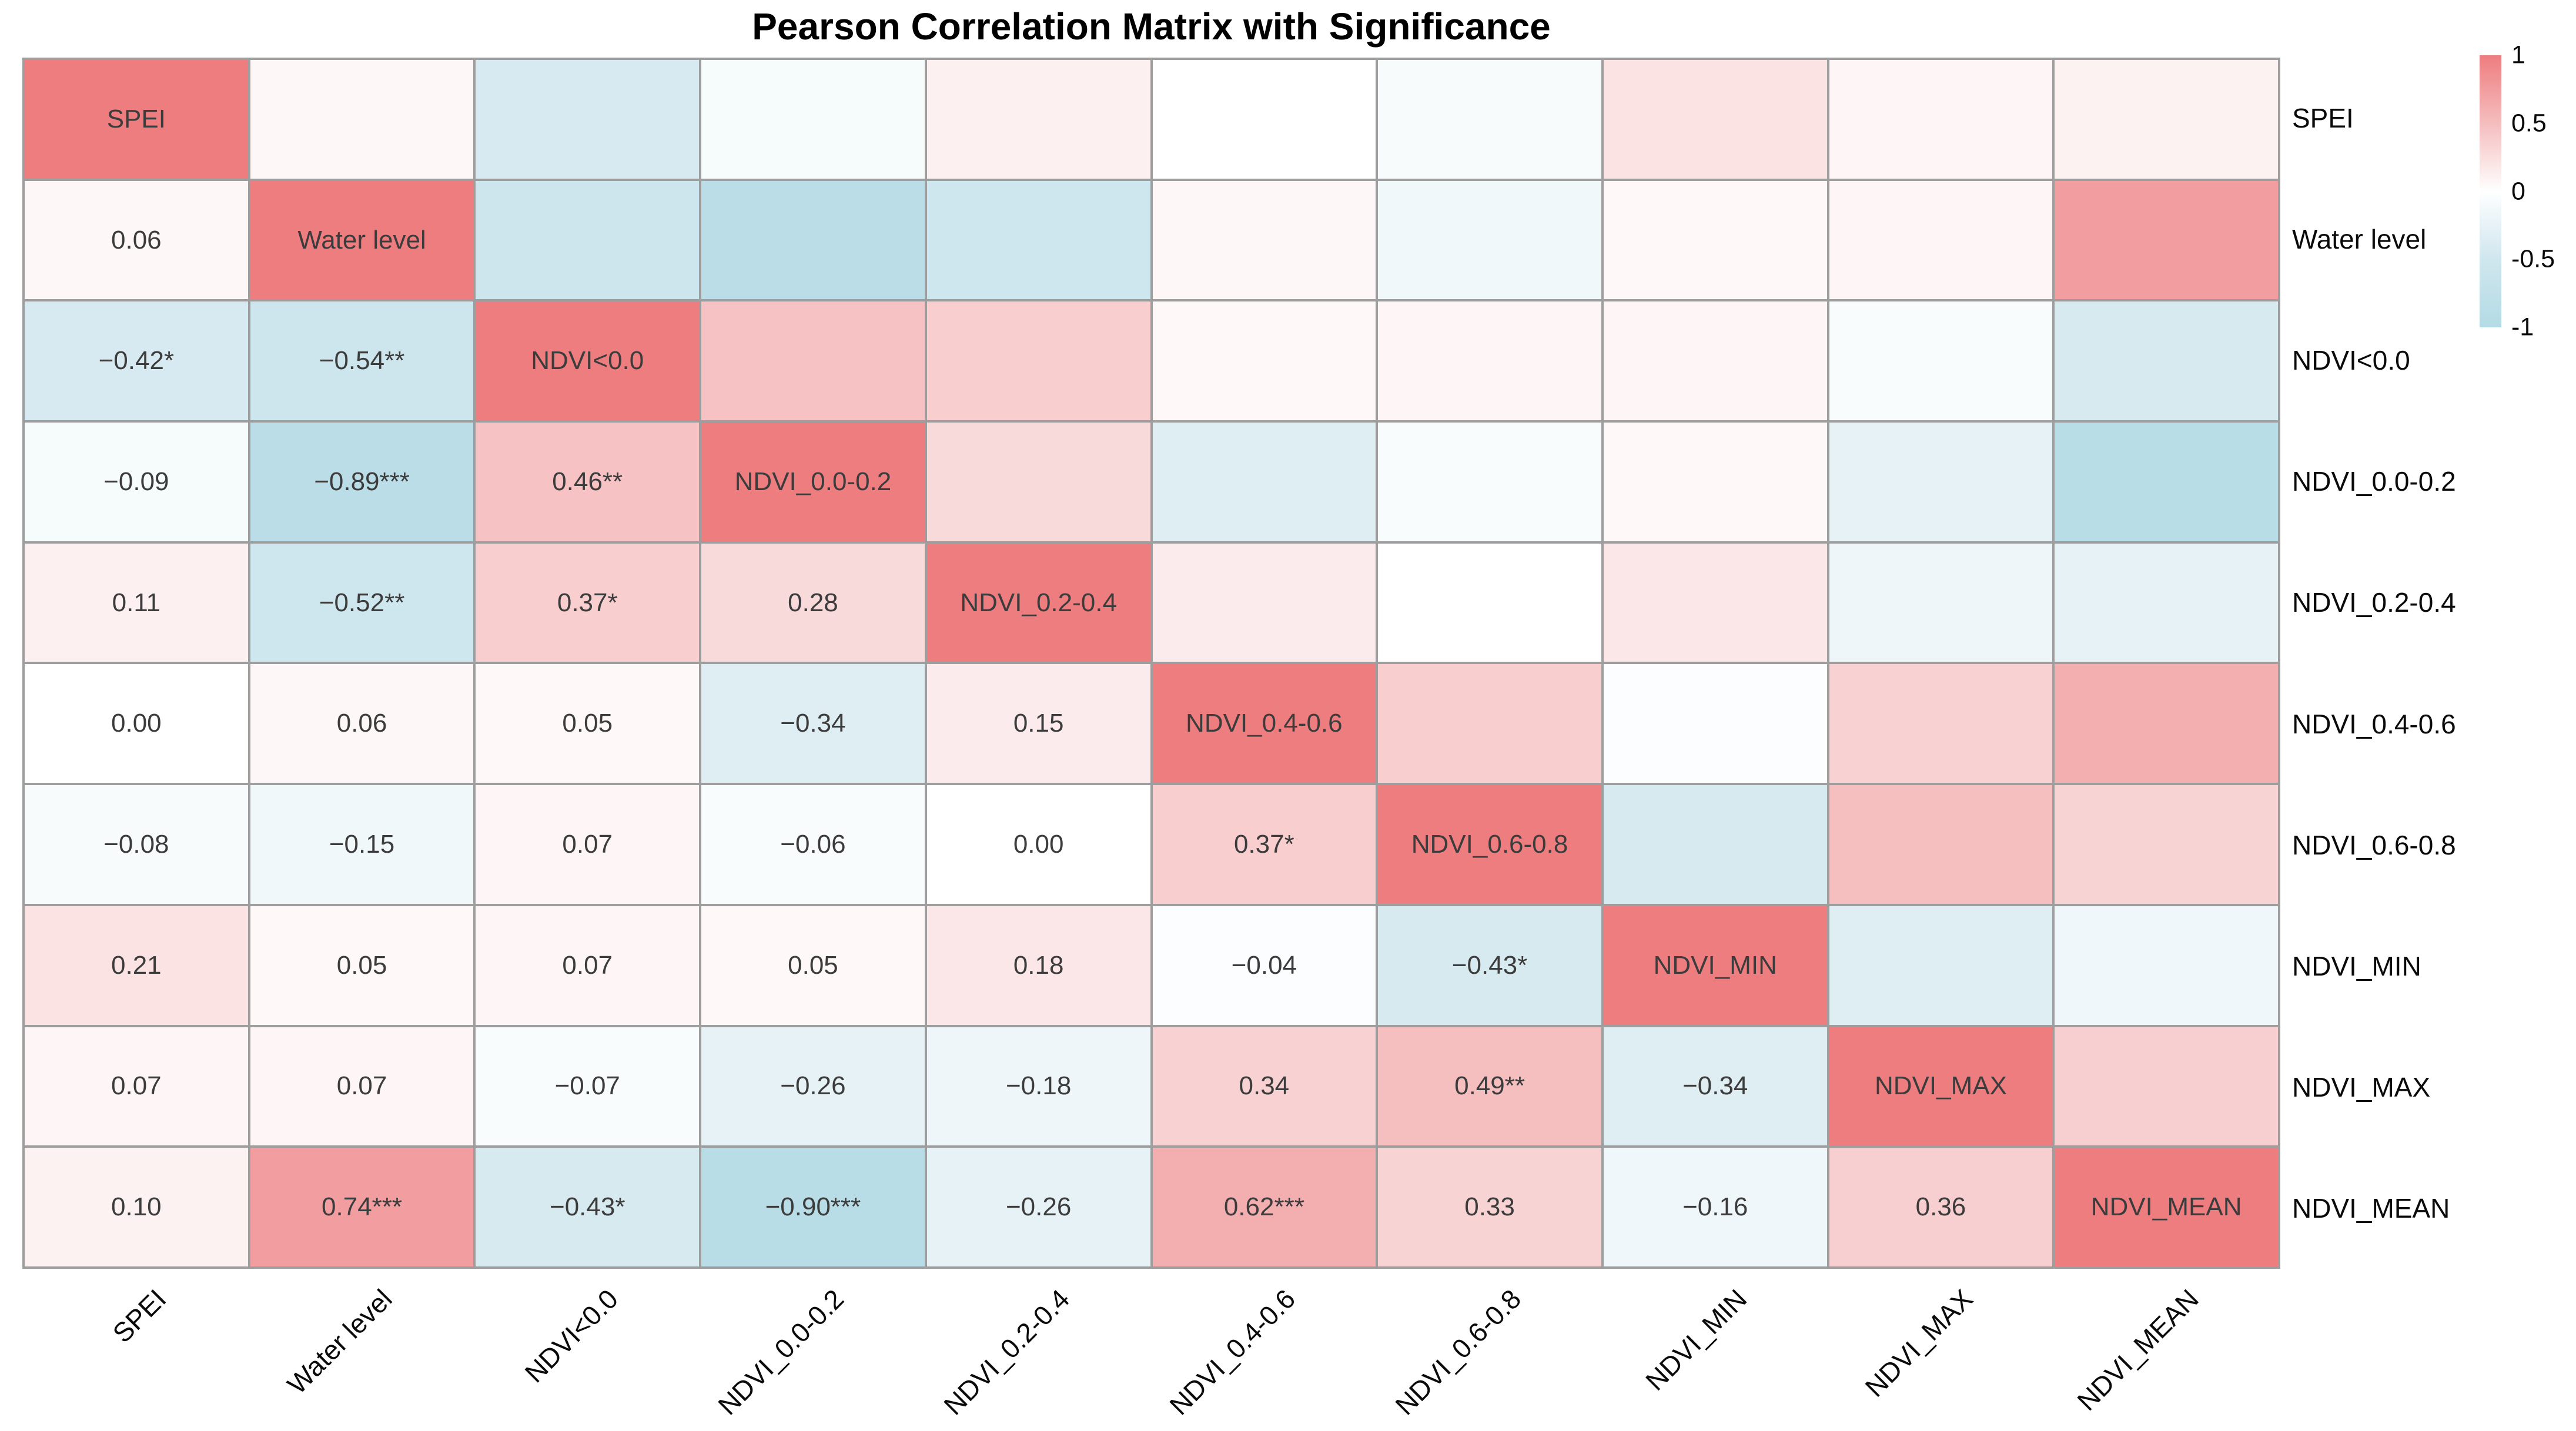 The height and width of the screenshot is (1431, 2576). I want to click on matrix-value-cell: 0.11, so click(136, 602).